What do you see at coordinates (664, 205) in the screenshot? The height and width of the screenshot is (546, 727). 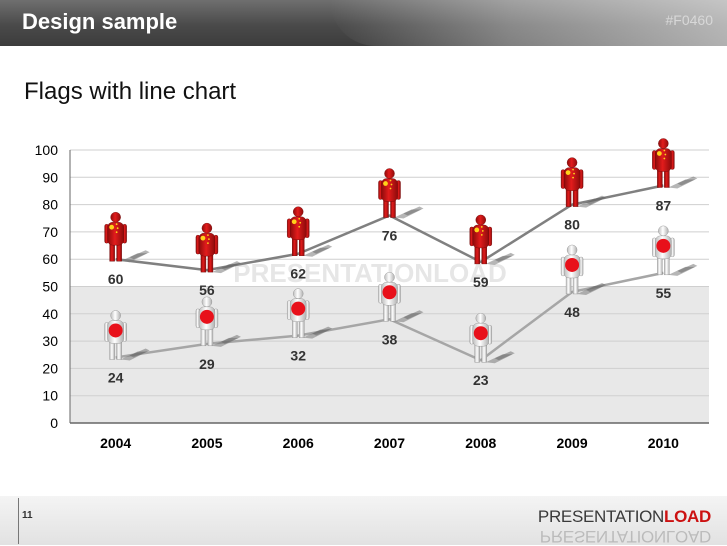 I see `data-label: 87` at bounding box center [664, 205].